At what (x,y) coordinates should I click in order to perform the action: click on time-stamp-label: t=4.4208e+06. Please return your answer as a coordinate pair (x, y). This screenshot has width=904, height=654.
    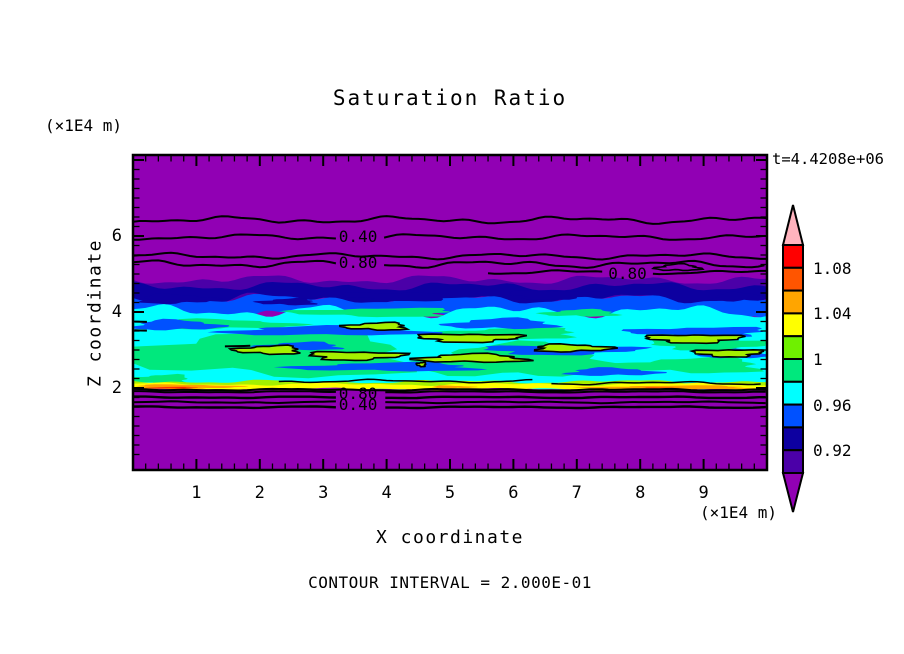
    Looking at the image, I should click on (828, 159).